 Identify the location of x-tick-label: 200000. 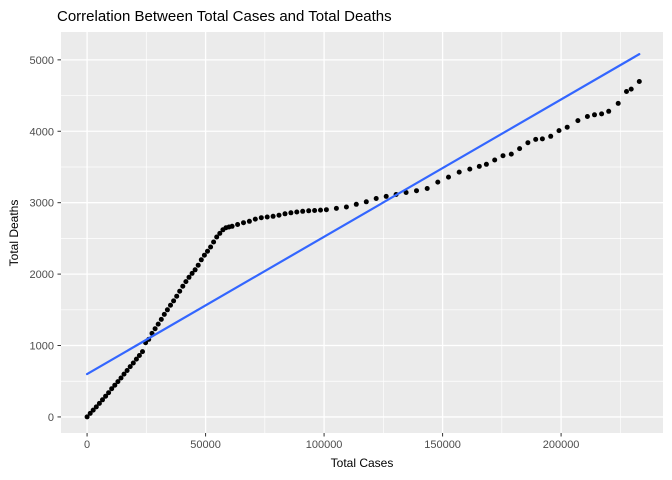
(561, 445).